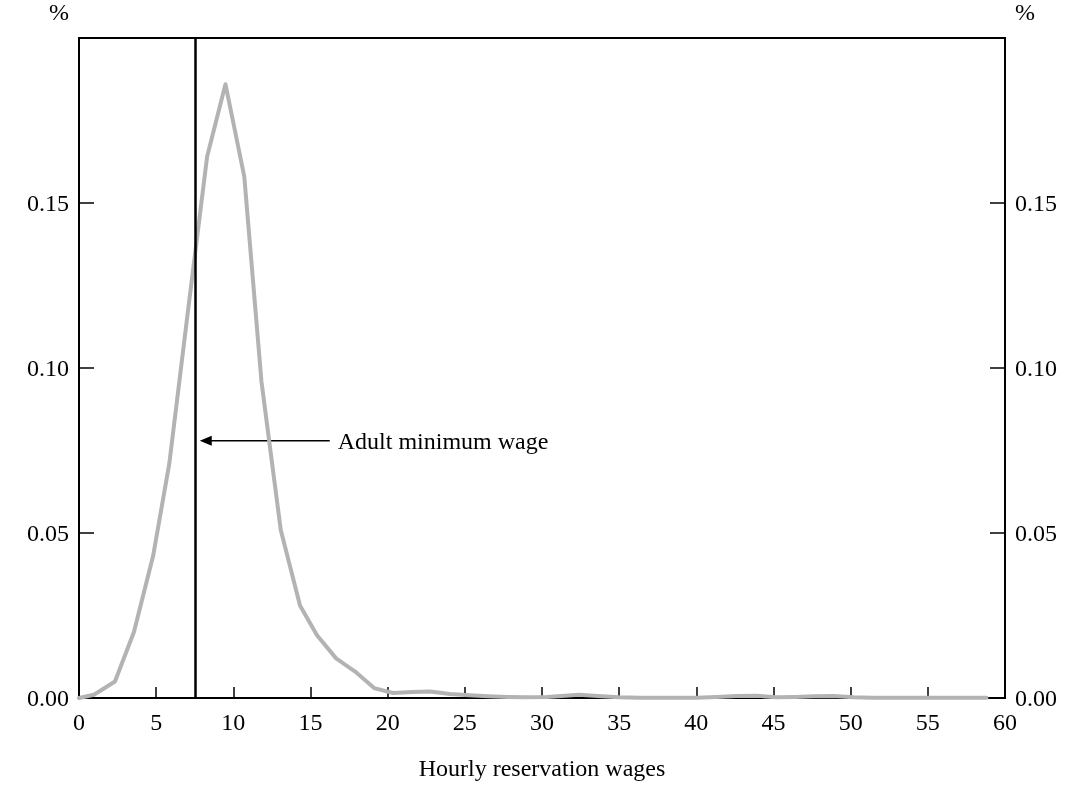  What do you see at coordinates (1036, 368) in the screenshot?
I see `y2-tick-label: 0.10` at bounding box center [1036, 368].